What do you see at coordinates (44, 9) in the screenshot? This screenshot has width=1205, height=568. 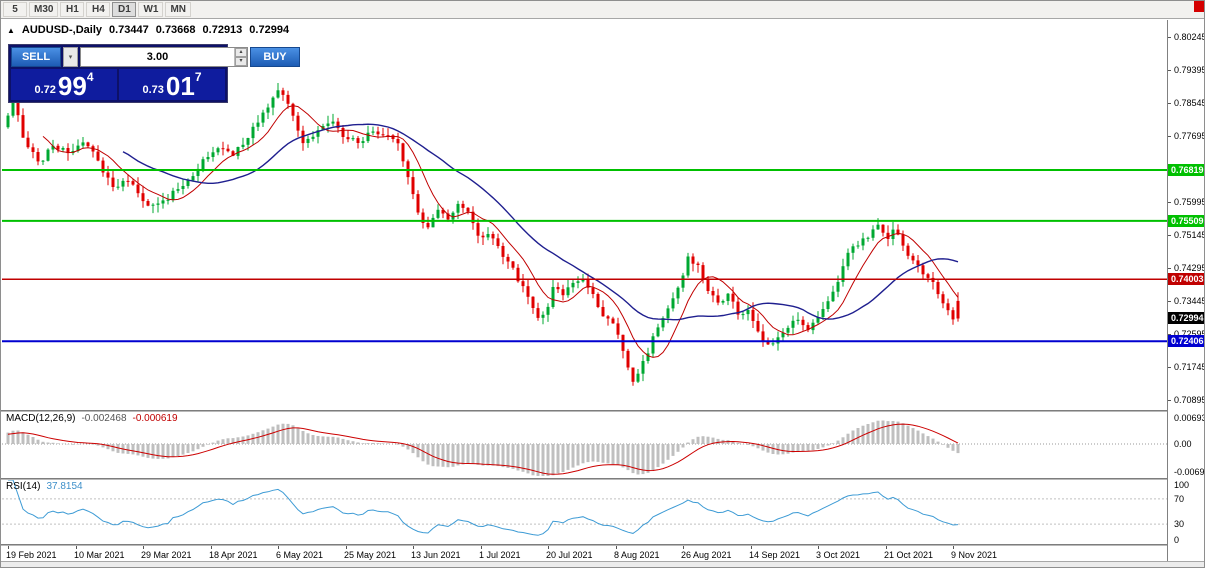 I see `timeframe-button-m30: M30` at bounding box center [44, 9].